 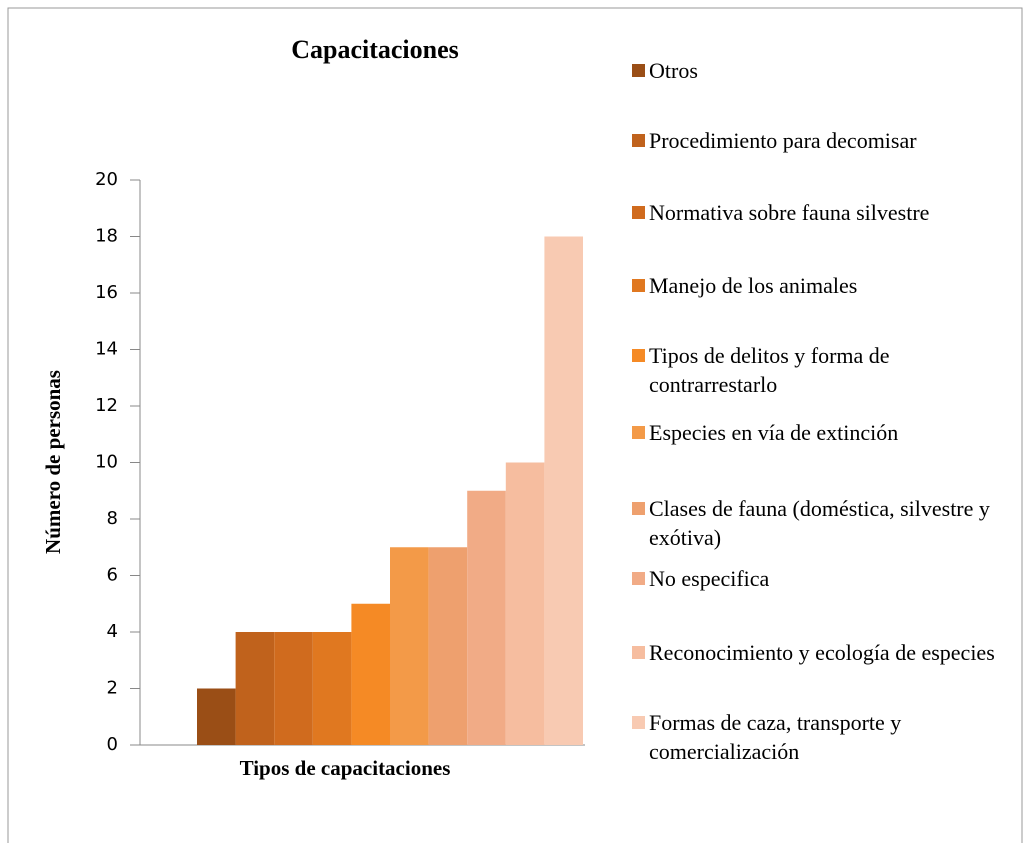 What do you see at coordinates (106, 292) in the screenshot?
I see `y-tick-label: 16` at bounding box center [106, 292].